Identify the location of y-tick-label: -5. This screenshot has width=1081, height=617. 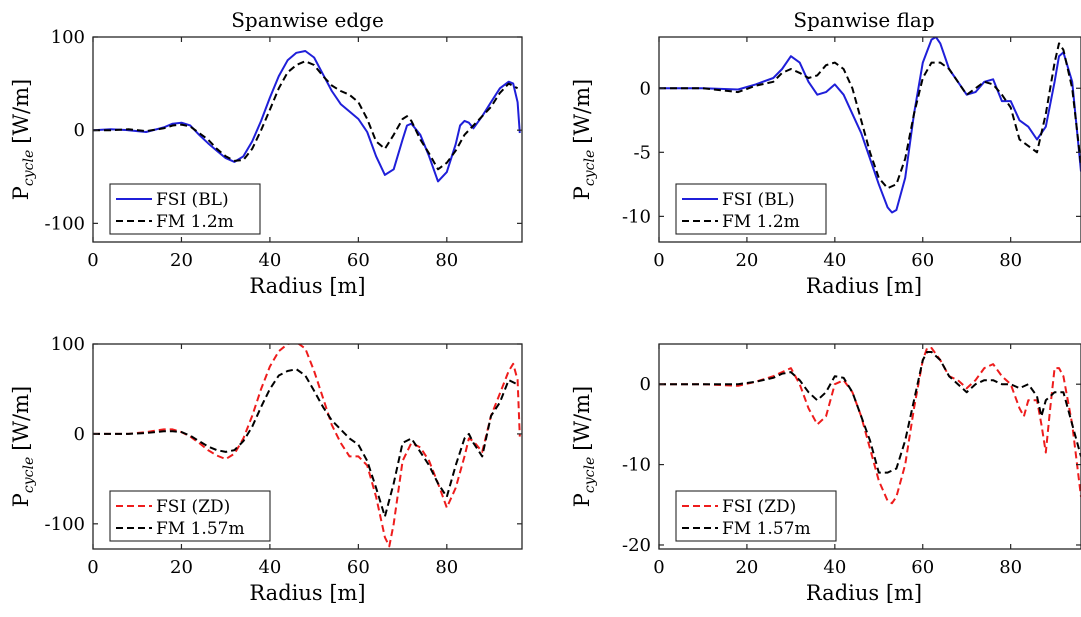
(642, 152).